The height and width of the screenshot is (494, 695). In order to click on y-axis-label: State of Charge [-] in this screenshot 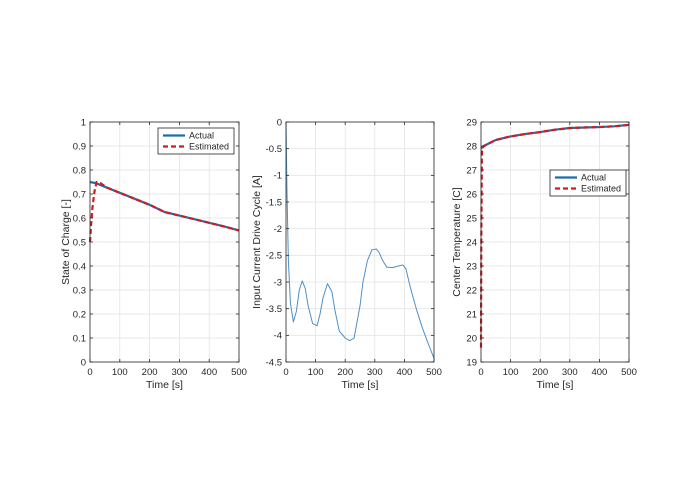, I will do `click(66, 242)`.